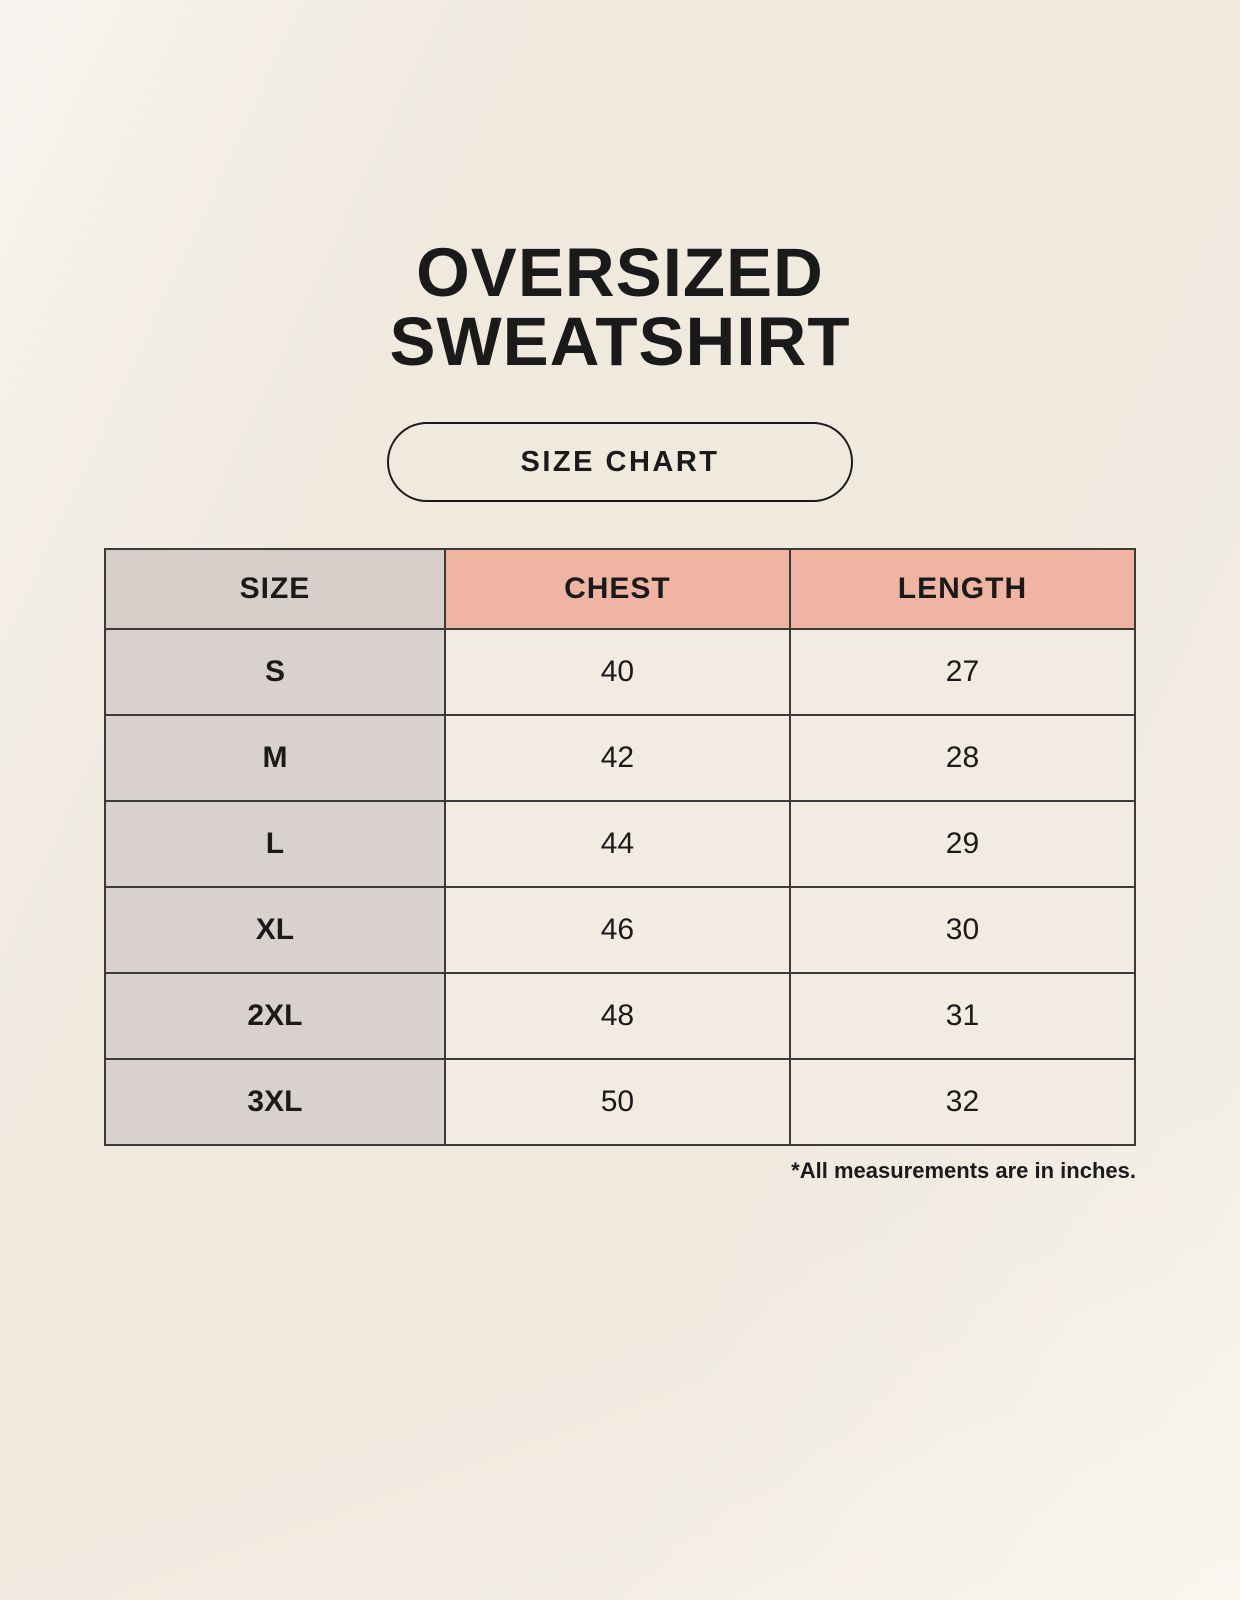  I want to click on col-header-length: LENGTH, so click(962, 589).